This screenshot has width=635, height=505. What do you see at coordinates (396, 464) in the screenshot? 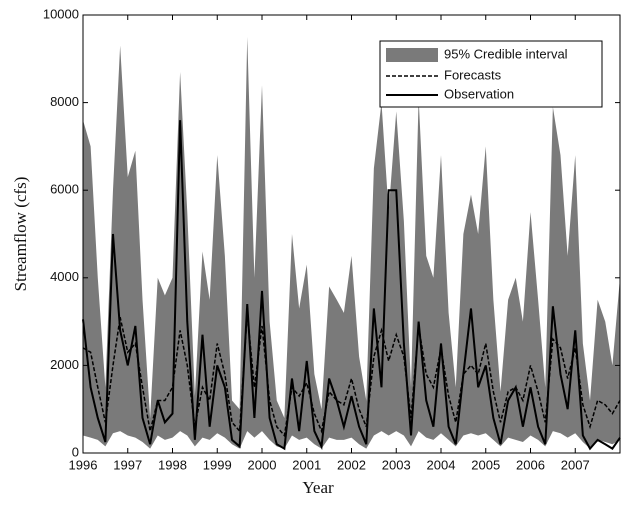
I see `x-tick-label: 2003` at bounding box center [396, 464].